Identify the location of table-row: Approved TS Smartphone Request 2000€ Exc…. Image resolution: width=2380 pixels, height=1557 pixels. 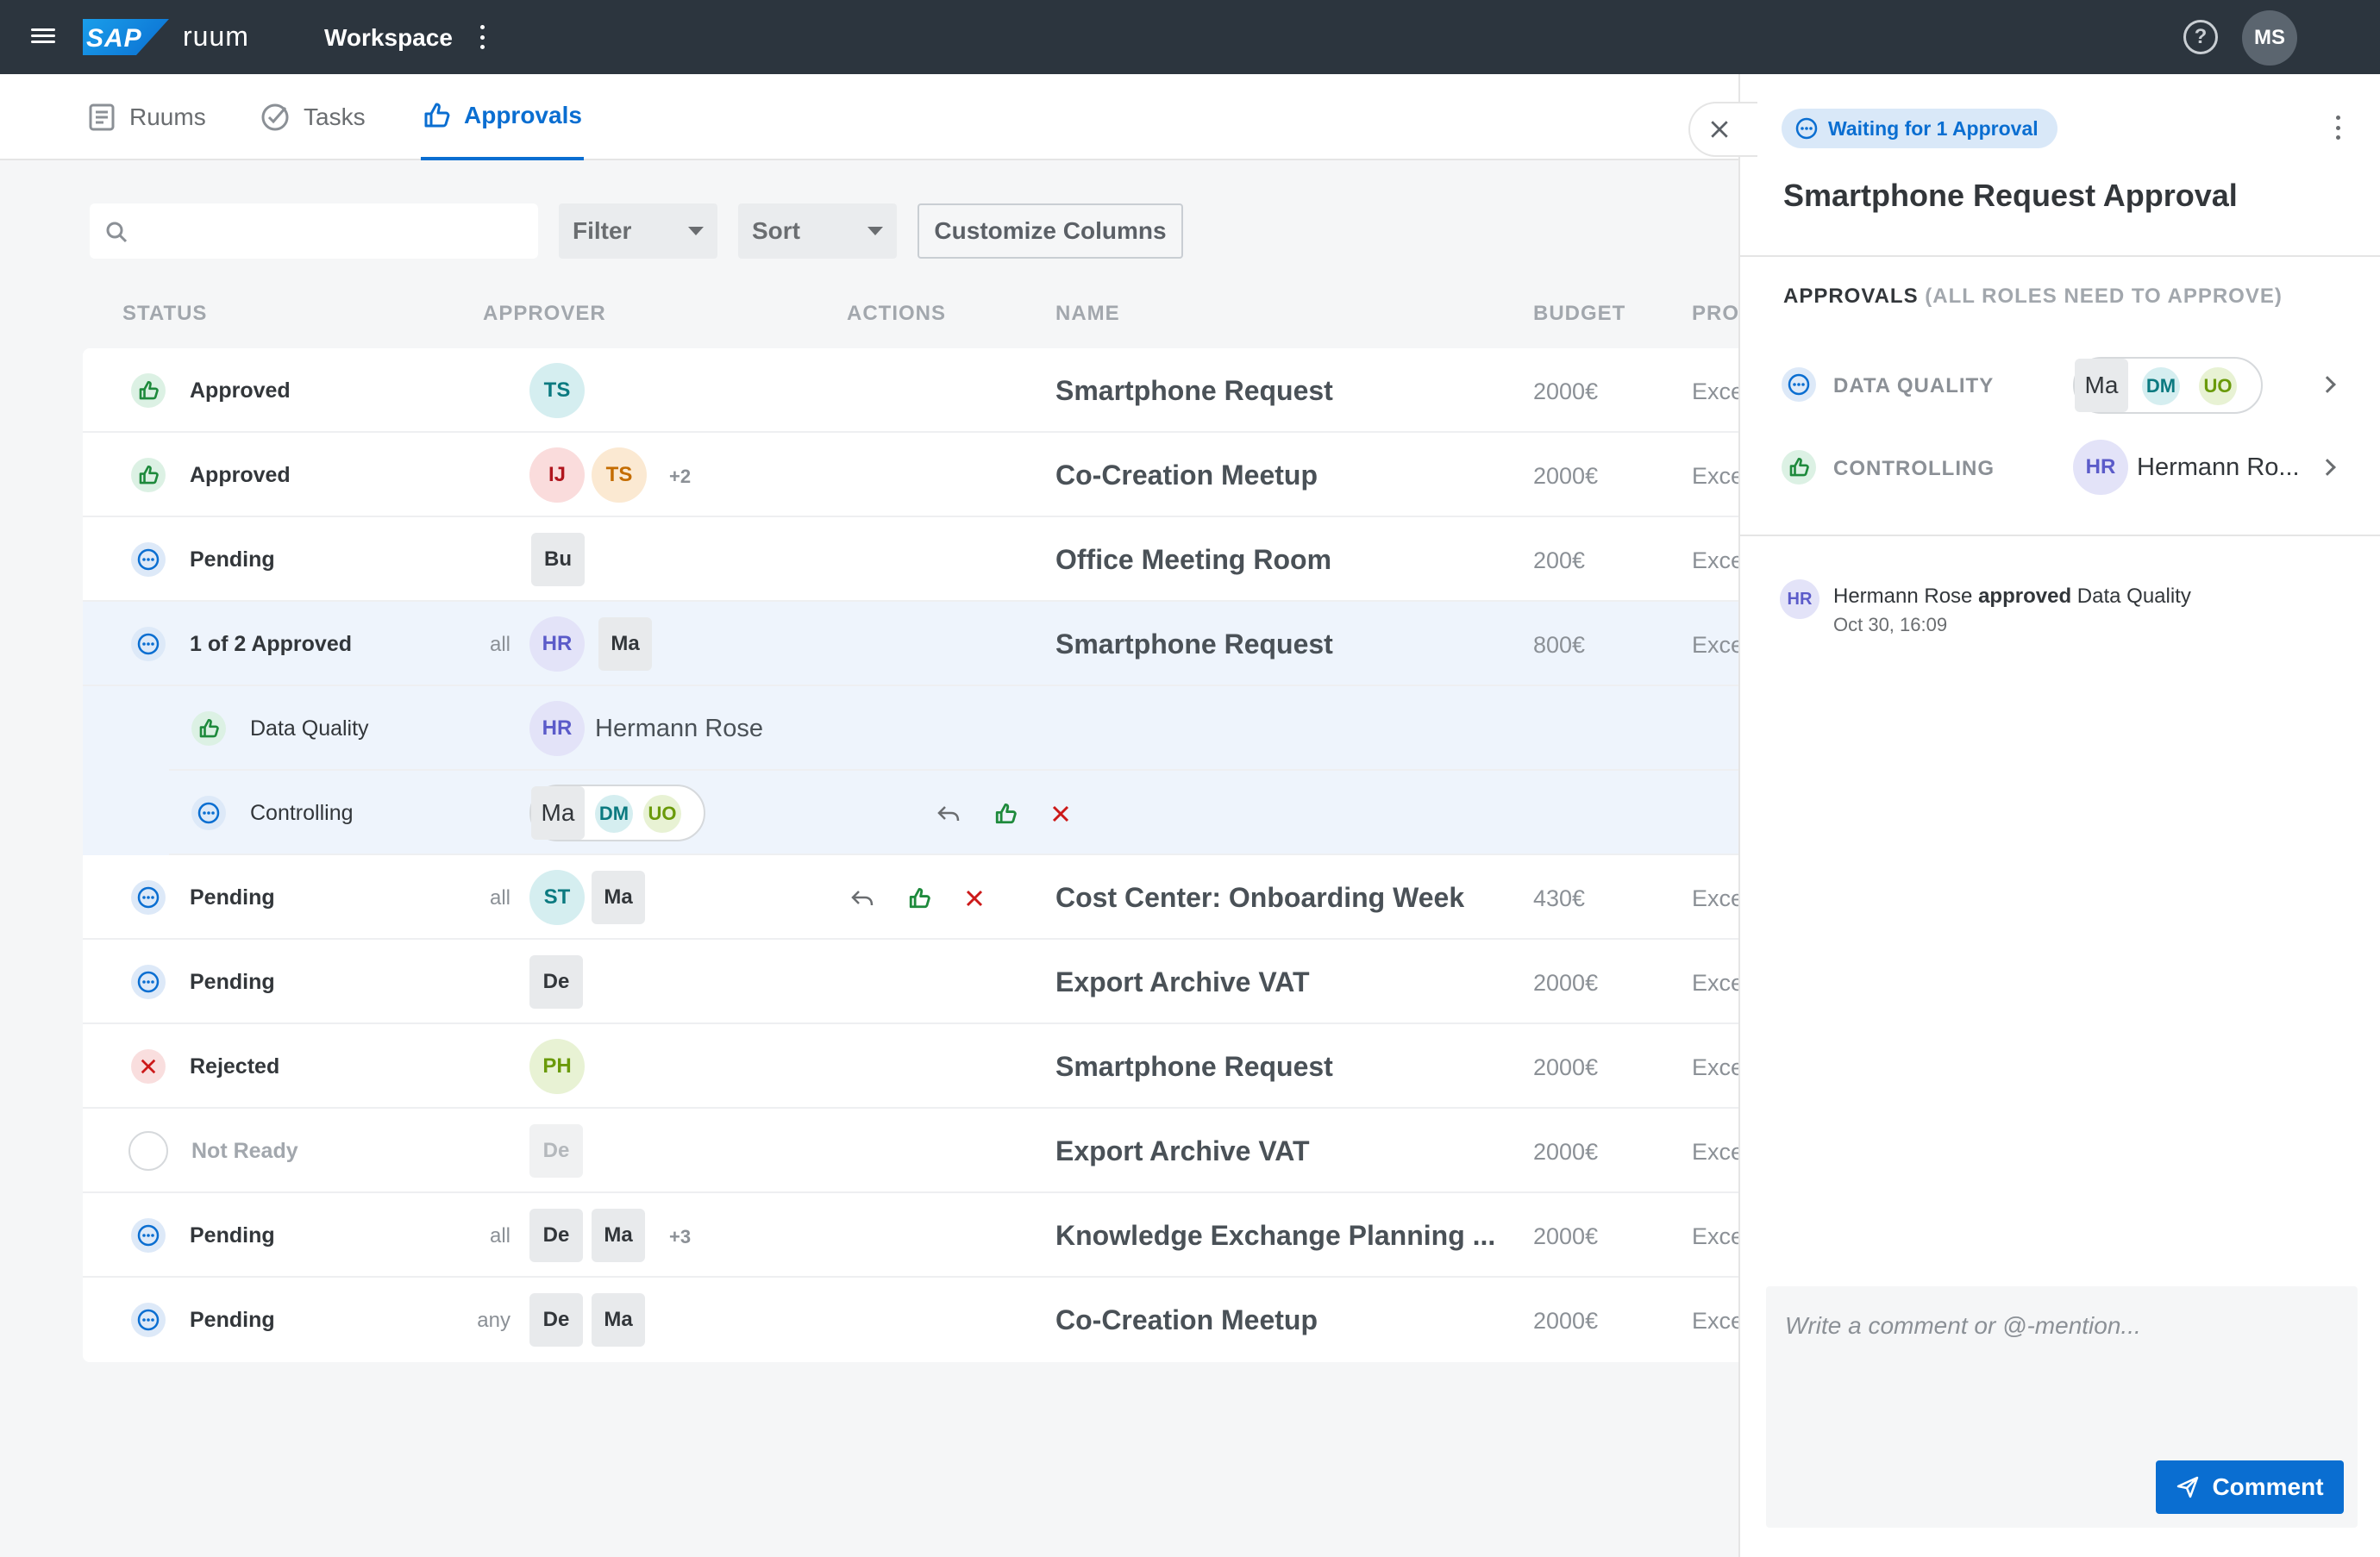
(911, 390).